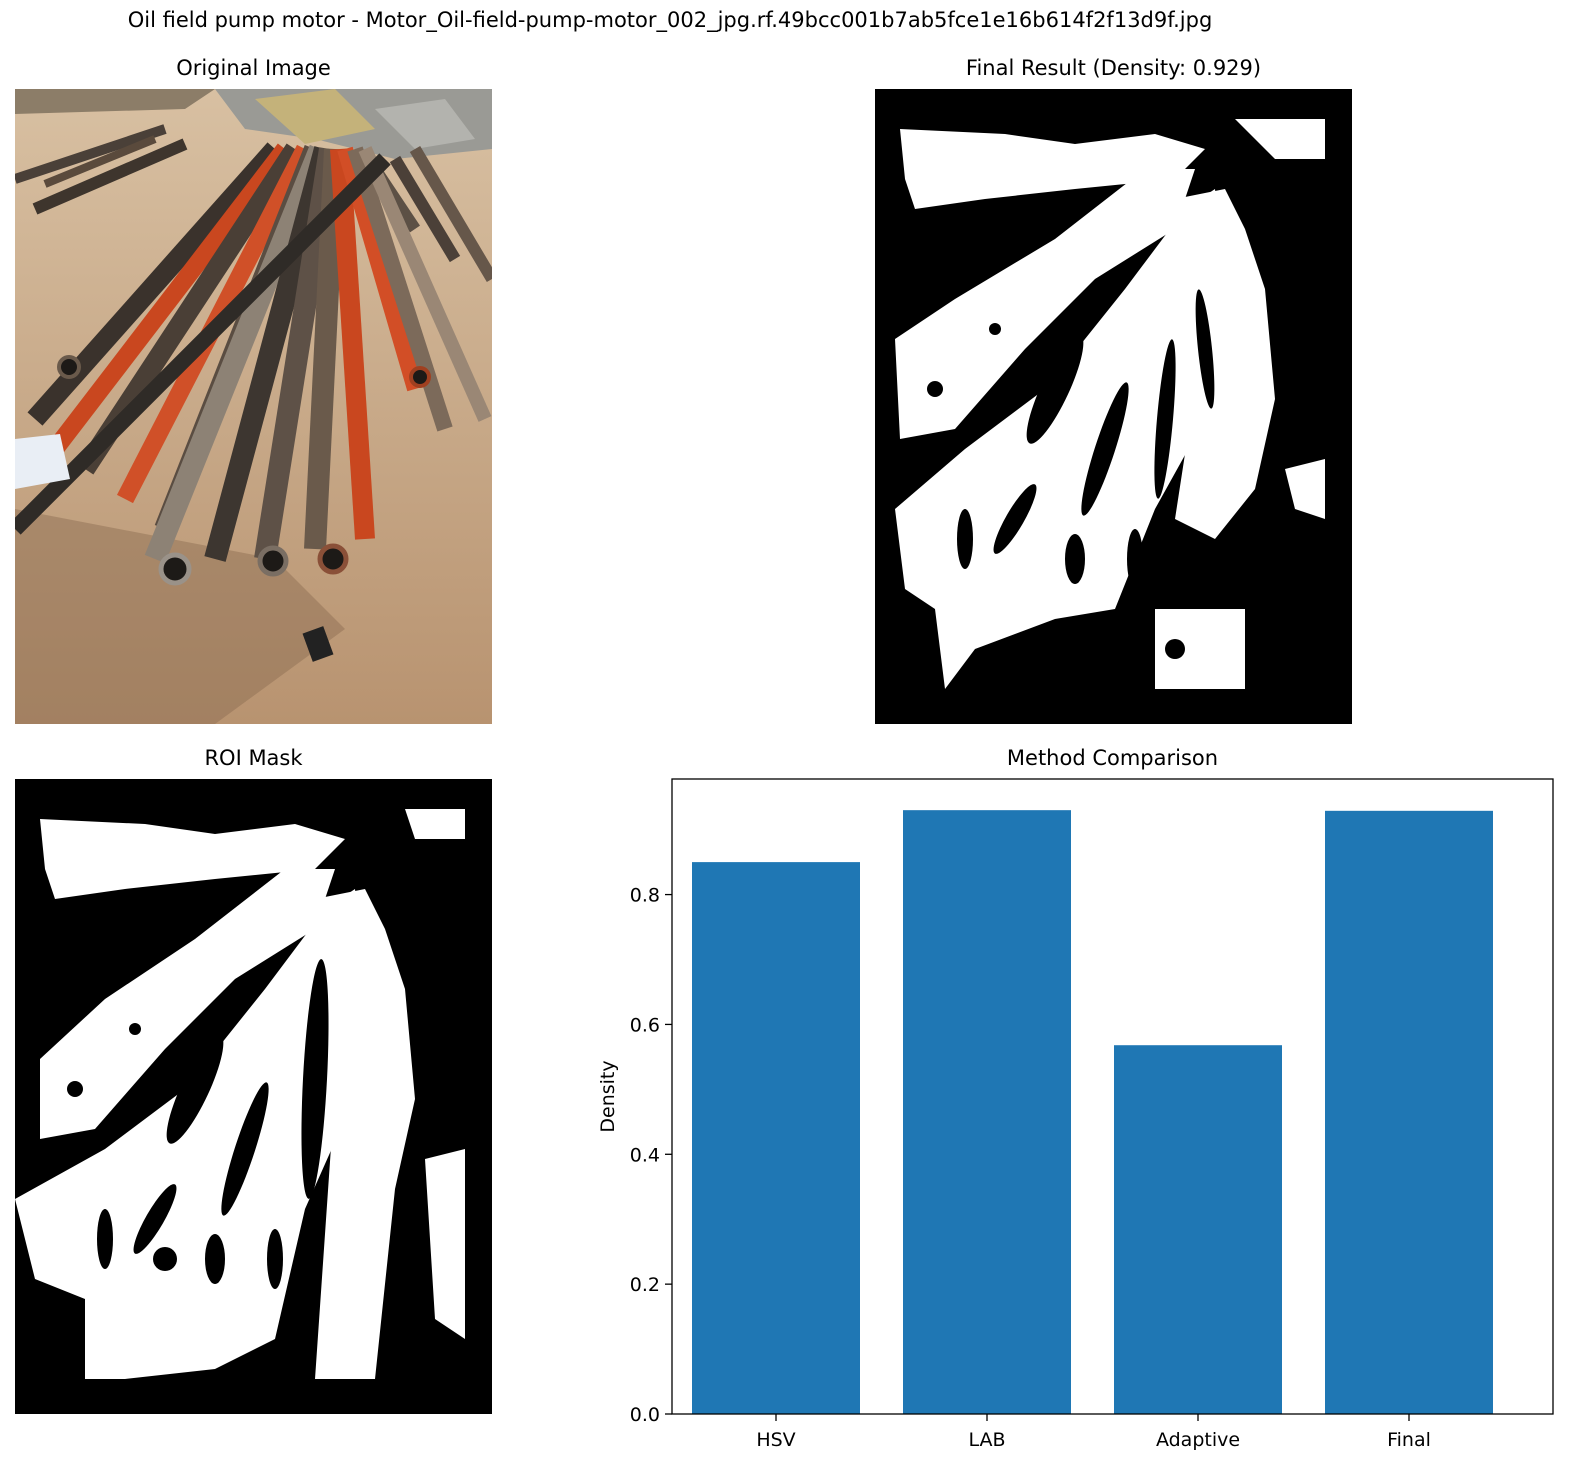 The height and width of the screenshot is (1476, 1581). What do you see at coordinates (775, 1440) in the screenshot?
I see `x-tick-label: HSV` at bounding box center [775, 1440].